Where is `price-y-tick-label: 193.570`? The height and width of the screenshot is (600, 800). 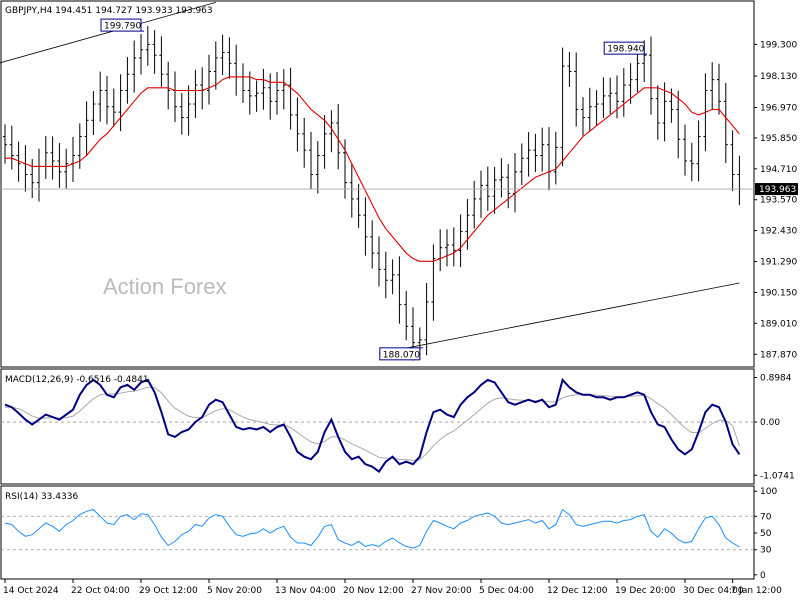 price-y-tick-label: 193.570 is located at coordinates (778, 201).